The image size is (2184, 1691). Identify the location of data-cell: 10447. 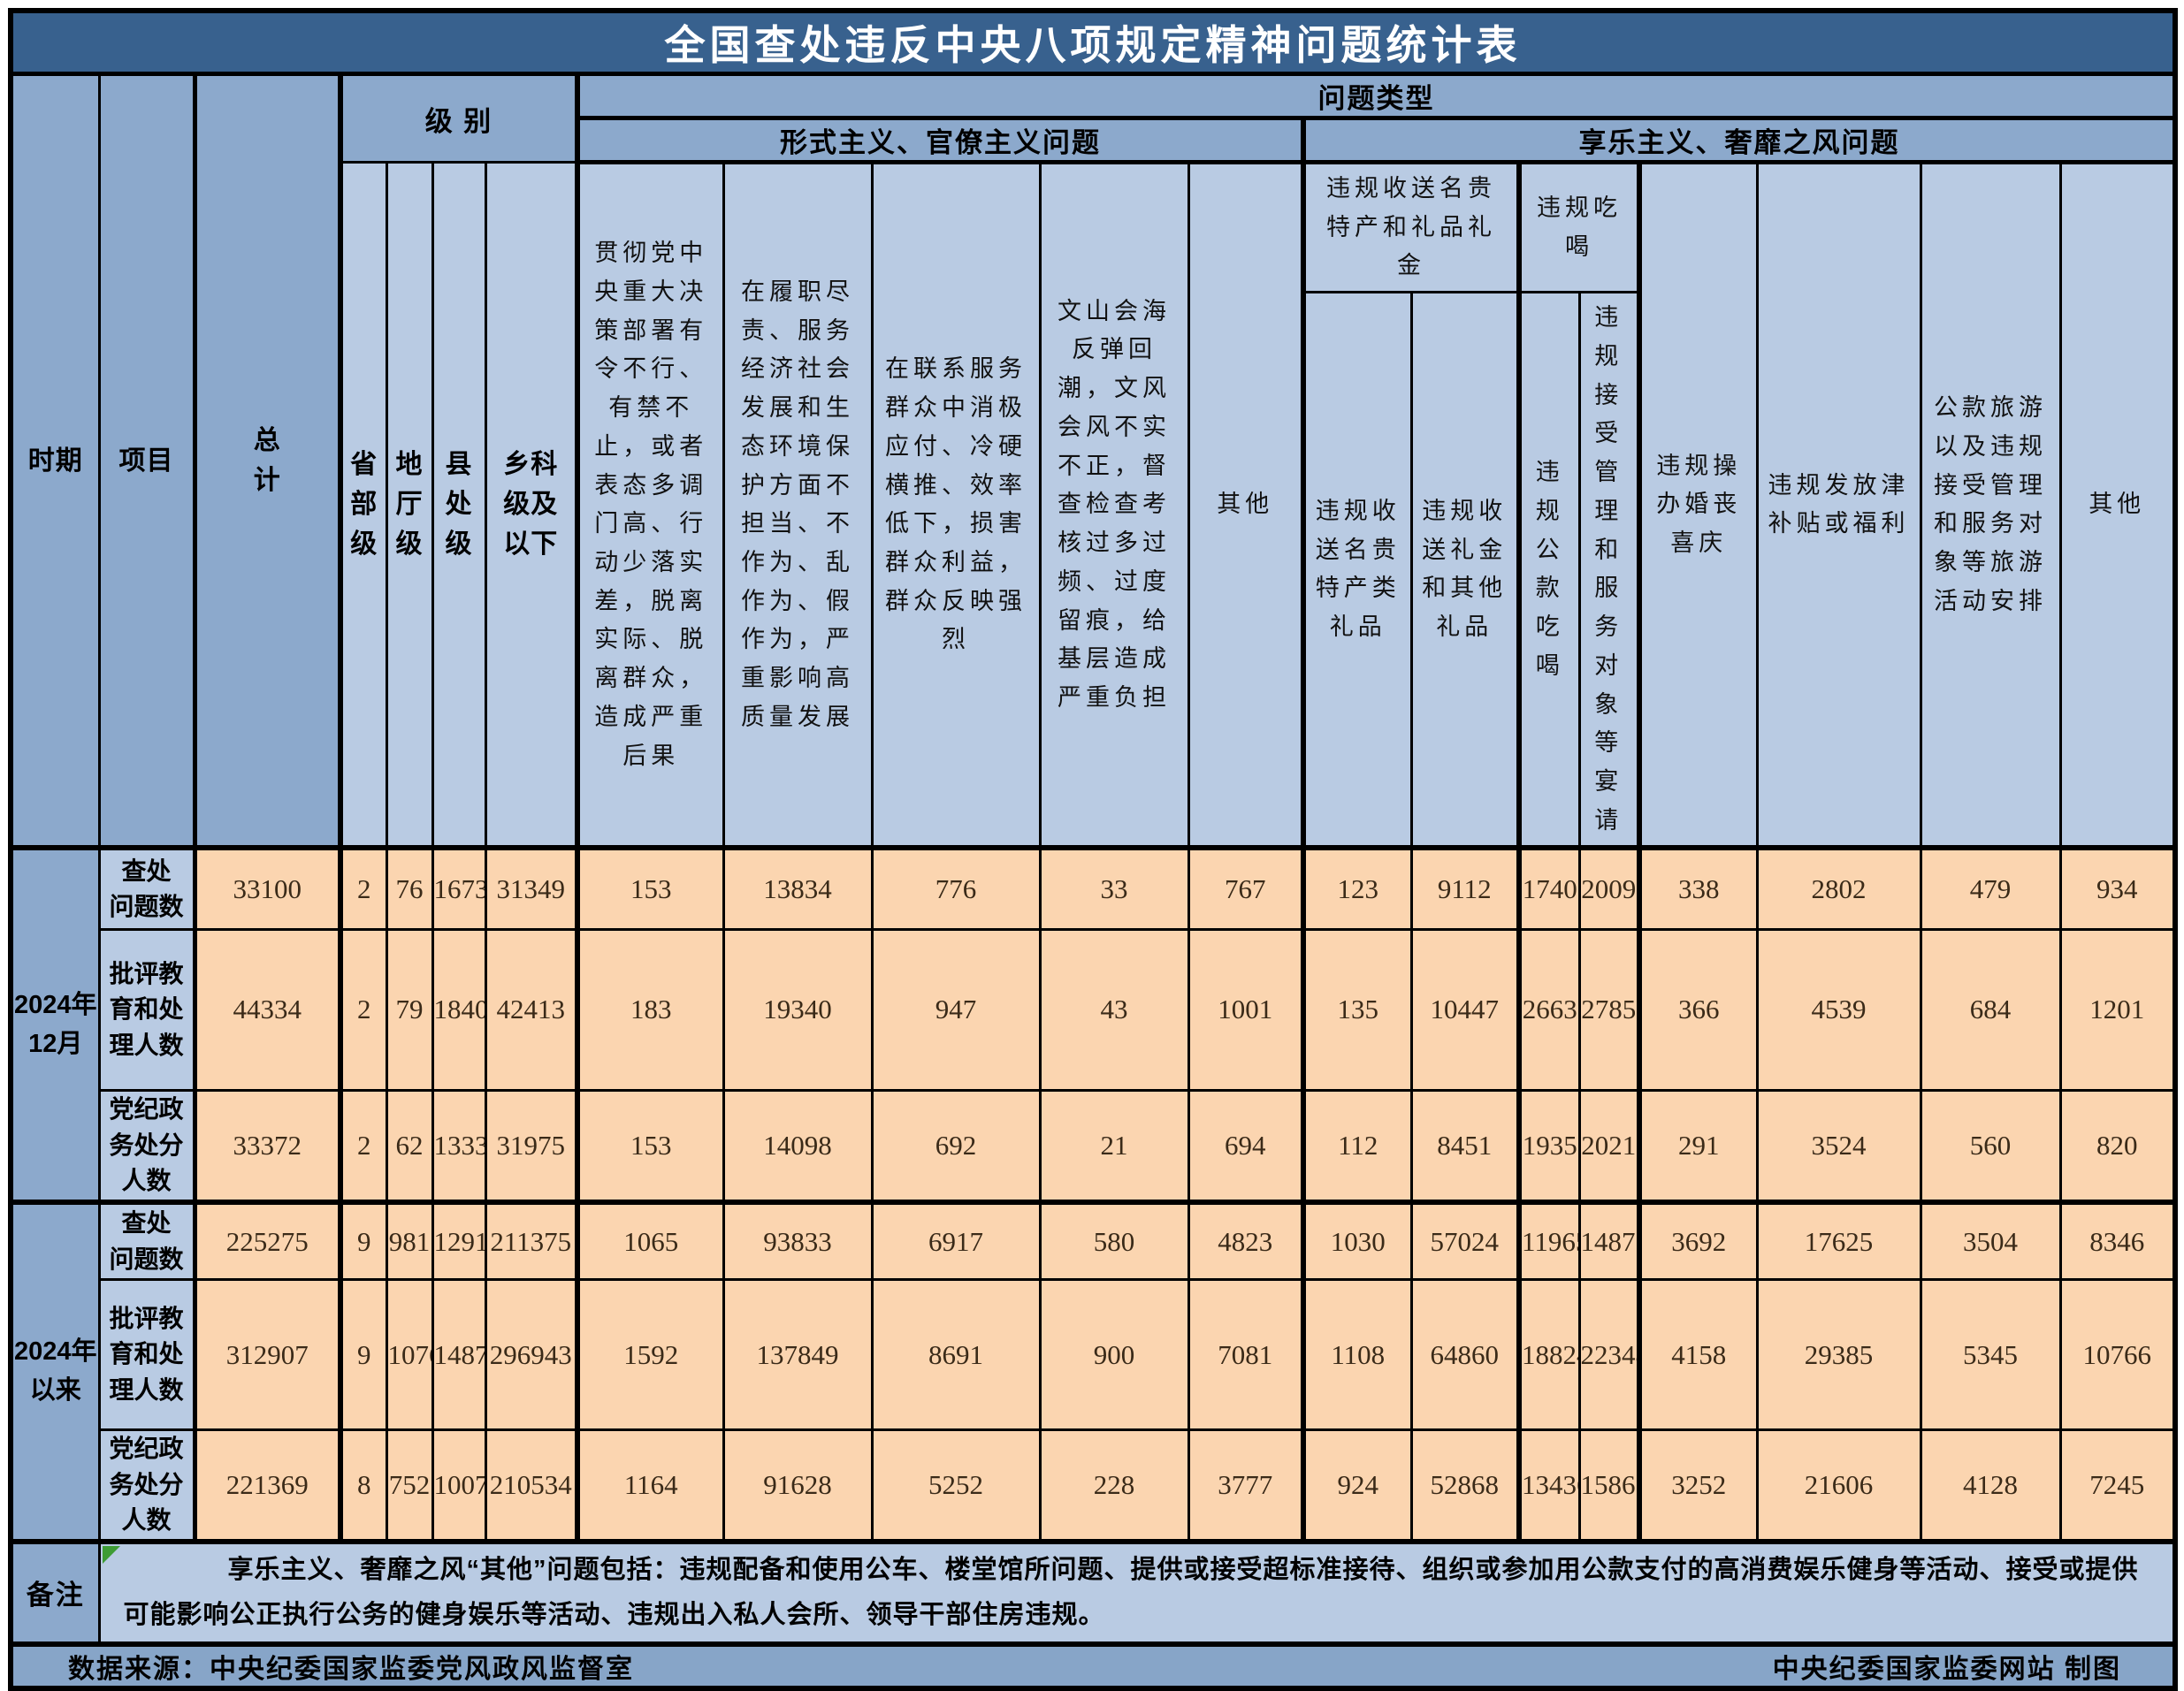
(1465, 1009).